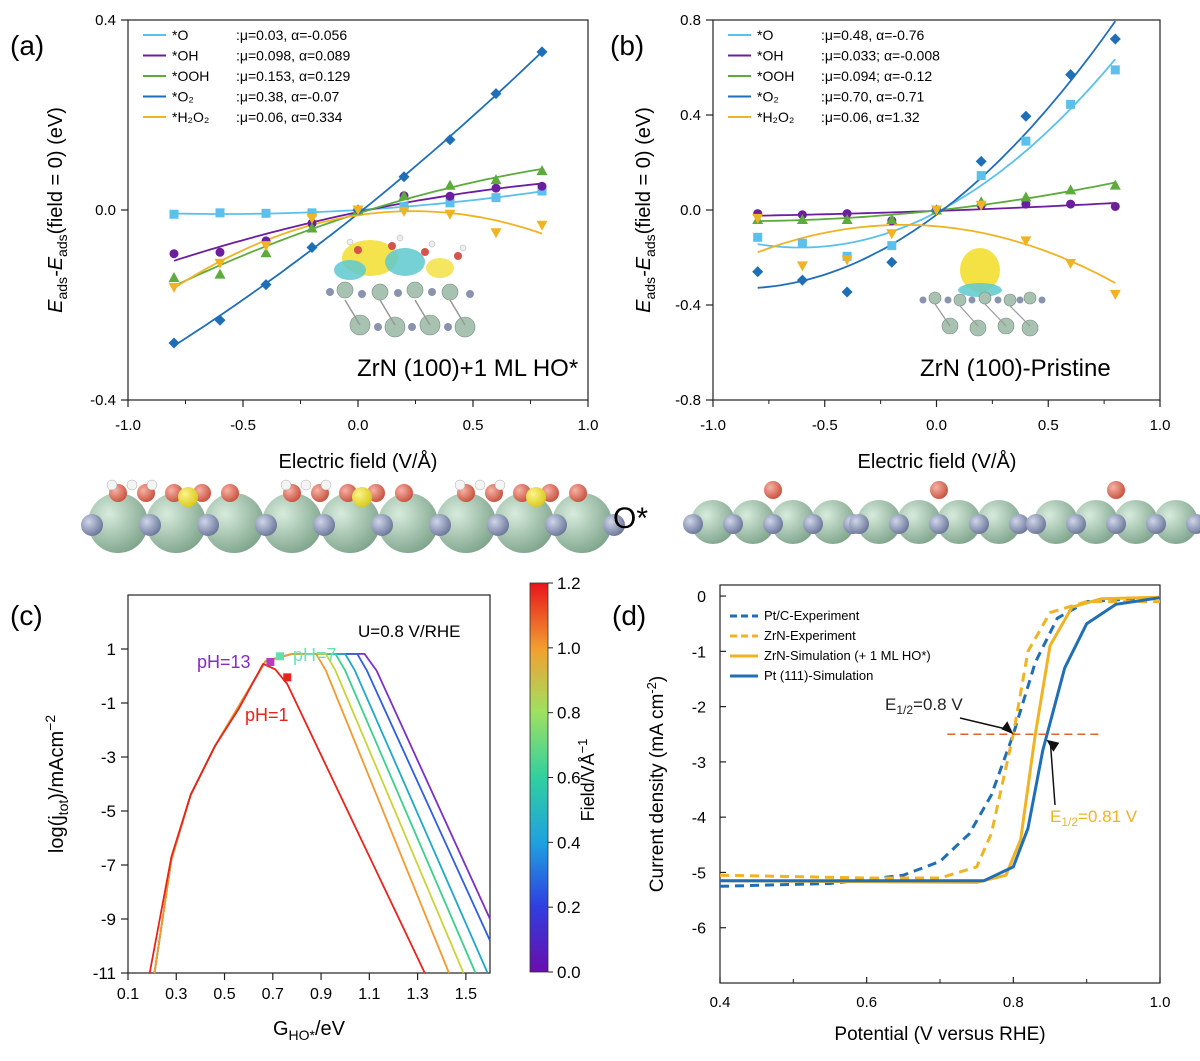  I want to click on panel-c-colorbar-label: Field/VÅ−1, so click(586, 780).